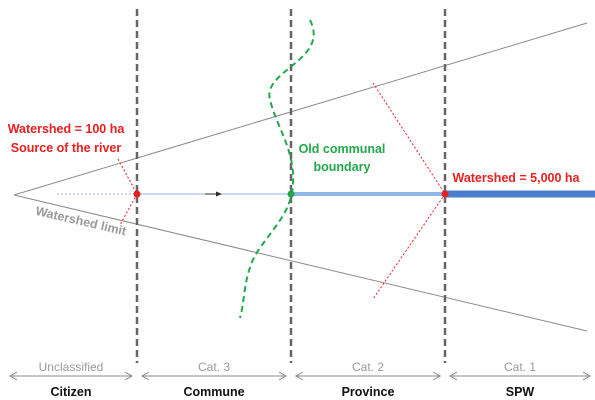 The width and height of the screenshot is (595, 400). I want to click on watershed-100-delineation-lower, so click(128, 209).